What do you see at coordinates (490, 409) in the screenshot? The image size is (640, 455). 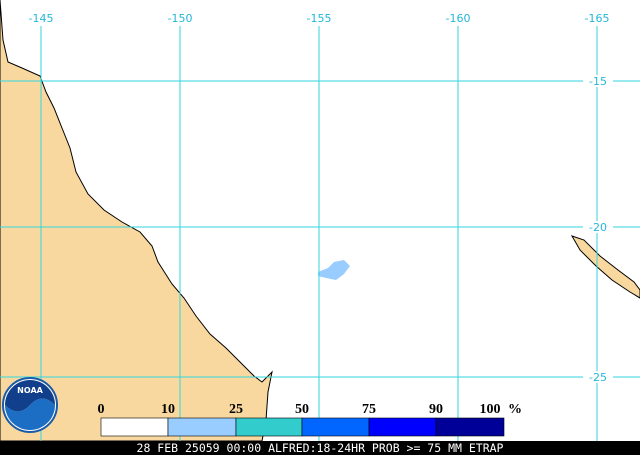 I see `legend-label: 100` at bounding box center [490, 409].